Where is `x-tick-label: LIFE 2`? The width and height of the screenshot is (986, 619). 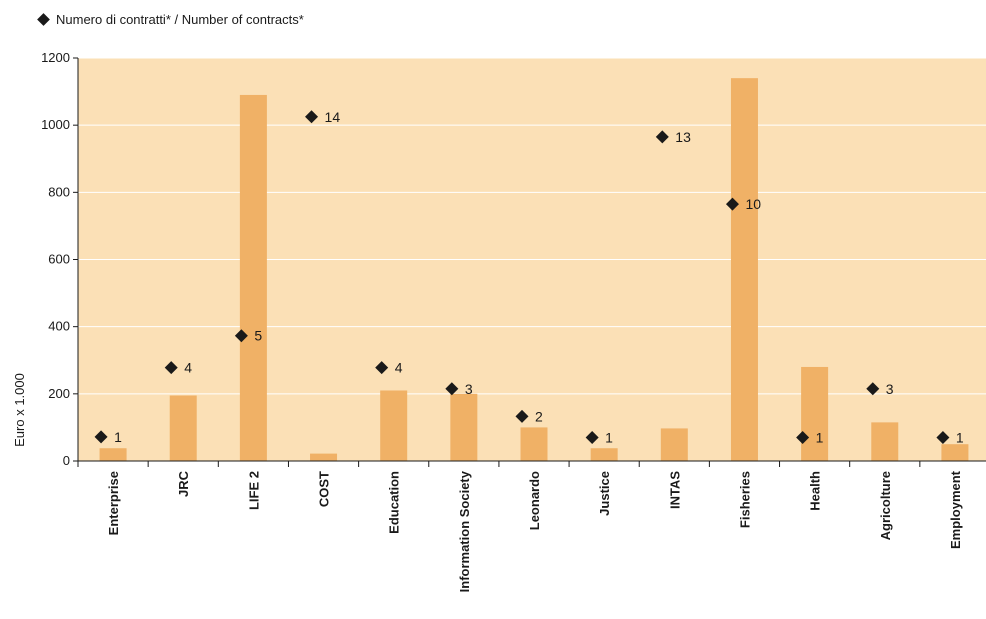 x-tick-label: LIFE 2 is located at coordinates (253, 490).